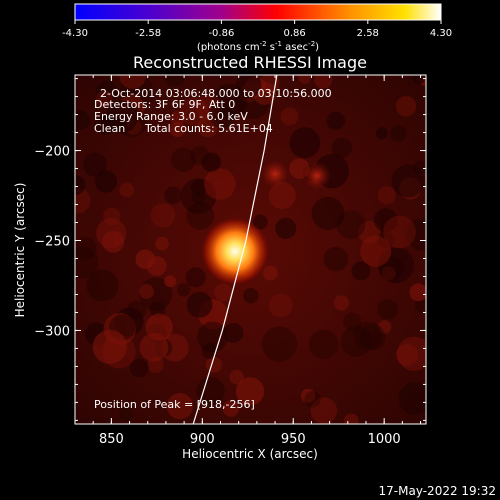 This screenshot has height=500, width=500. I want to click on annotation-energy: Energy Range: 3.0 - 6.0 keV, so click(171, 116).